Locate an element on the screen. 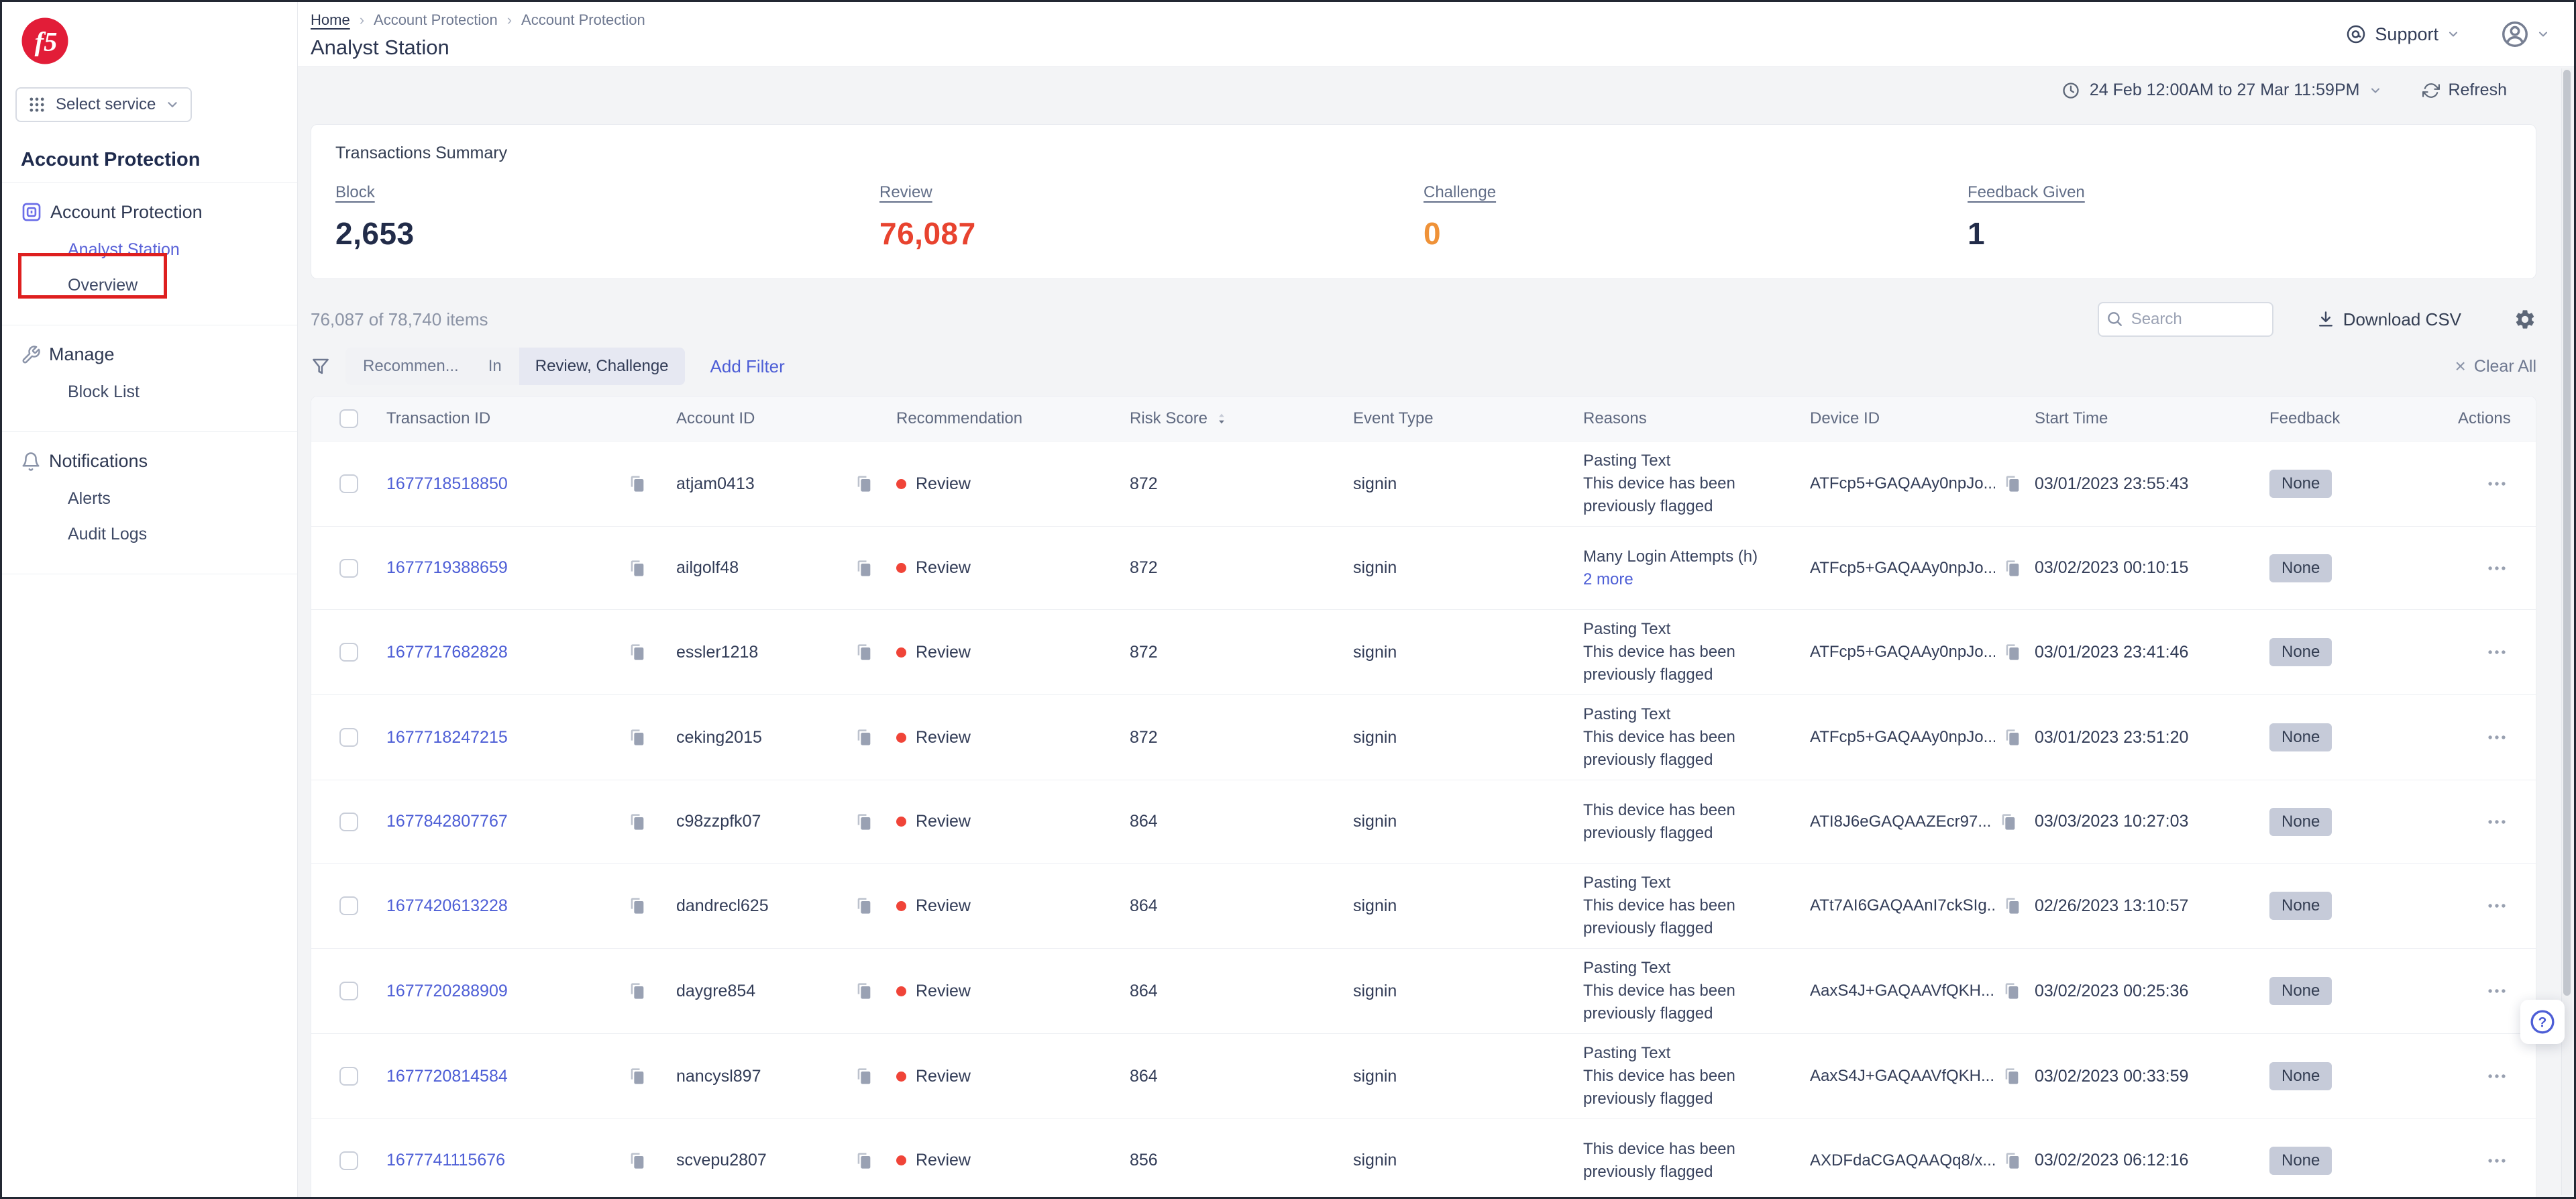 This screenshot has height=1199, width=2576. col-risk-score: Risk Score is located at coordinates (1241, 418).